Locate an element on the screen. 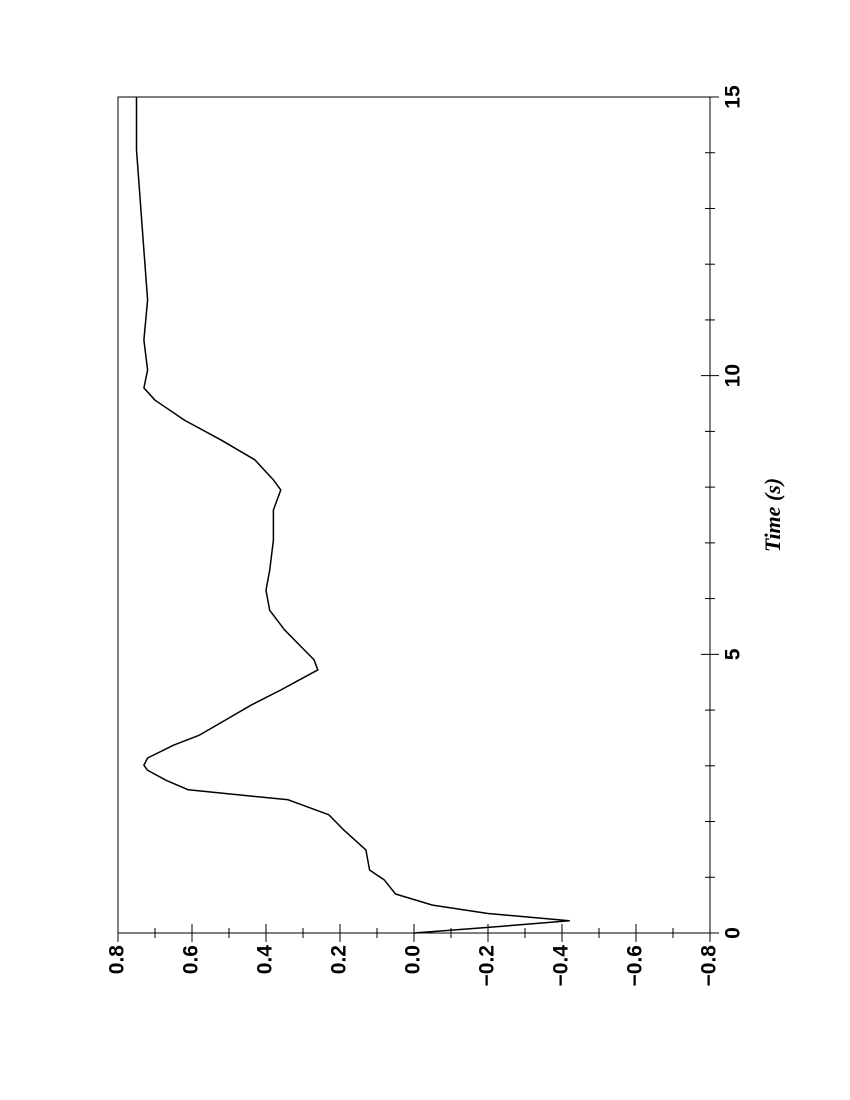 This screenshot has height=1100, width=850. y-tick-label: 0.4 is located at coordinates (265, 960).